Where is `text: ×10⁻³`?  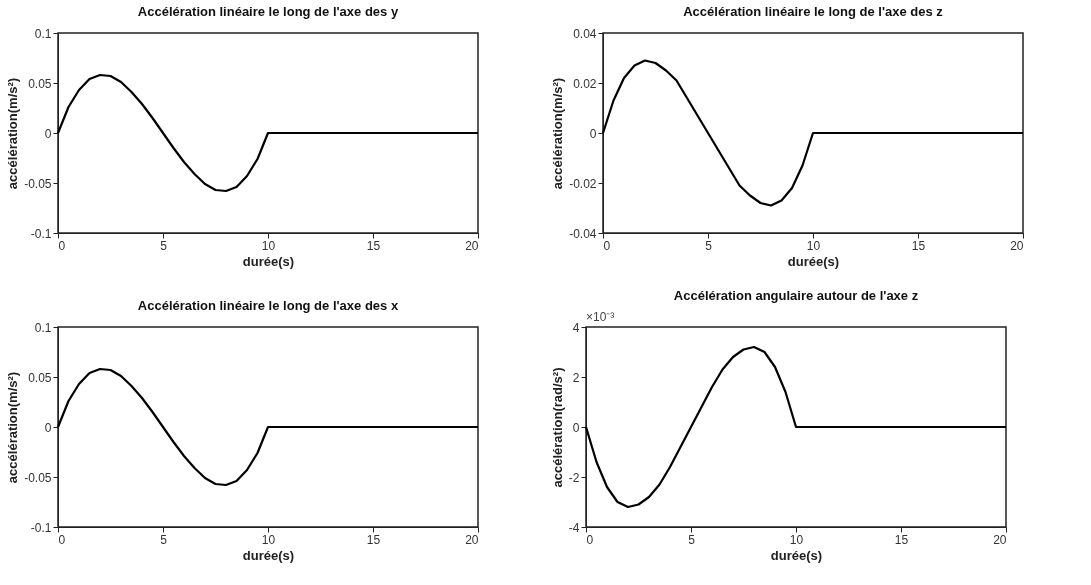 text: ×10⁻³ is located at coordinates (600, 317).